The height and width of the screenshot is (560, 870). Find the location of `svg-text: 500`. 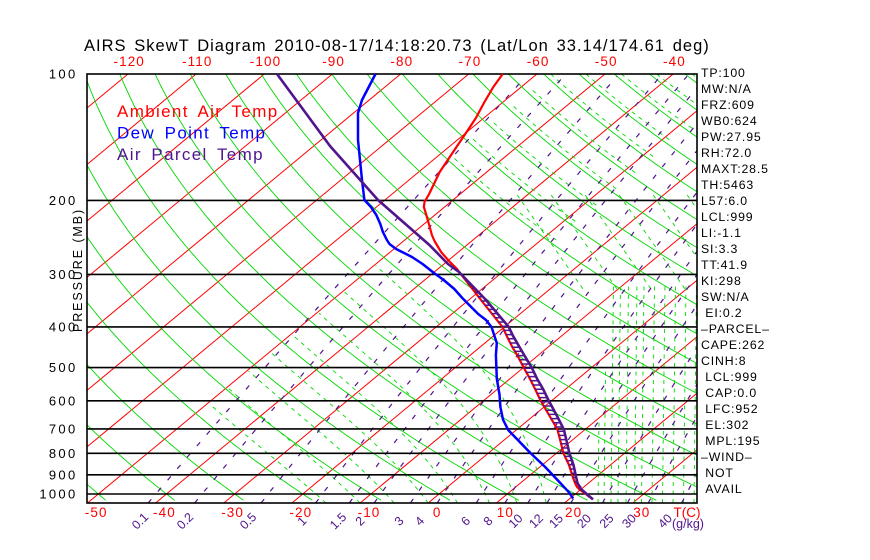

svg-text: 500 is located at coordinates (63, 367).